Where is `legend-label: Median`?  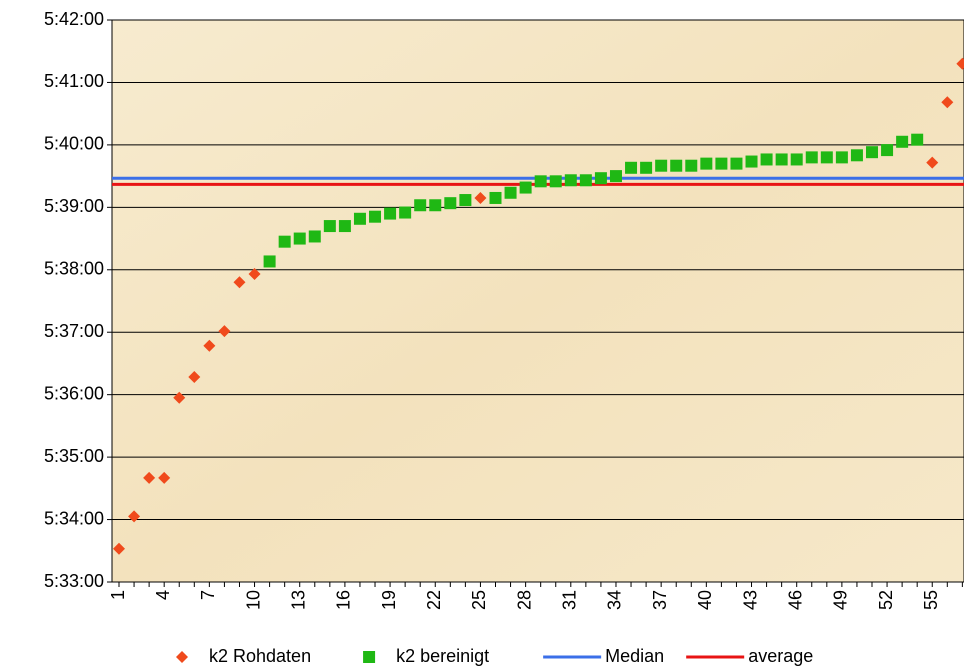 legend-label: Median is located at coordinates (634, 656).